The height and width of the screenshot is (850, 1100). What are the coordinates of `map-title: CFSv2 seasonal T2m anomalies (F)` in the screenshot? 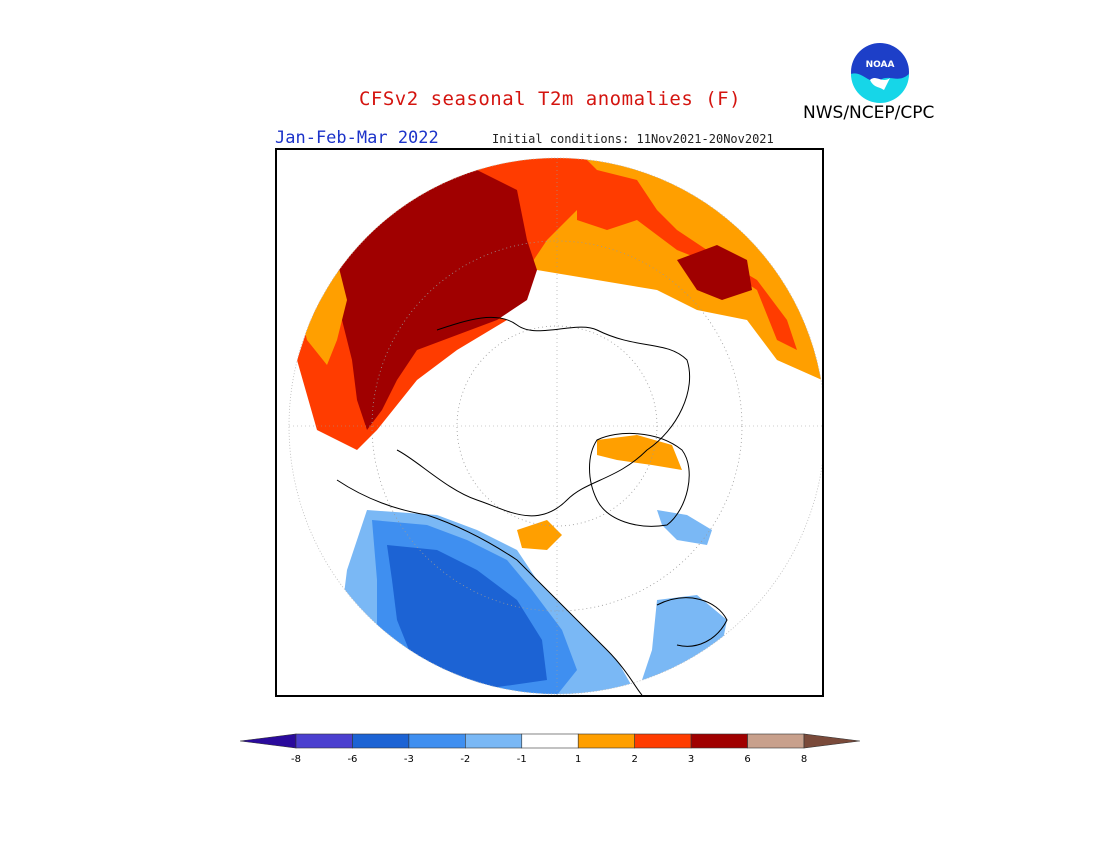 It's located at (550, 99).